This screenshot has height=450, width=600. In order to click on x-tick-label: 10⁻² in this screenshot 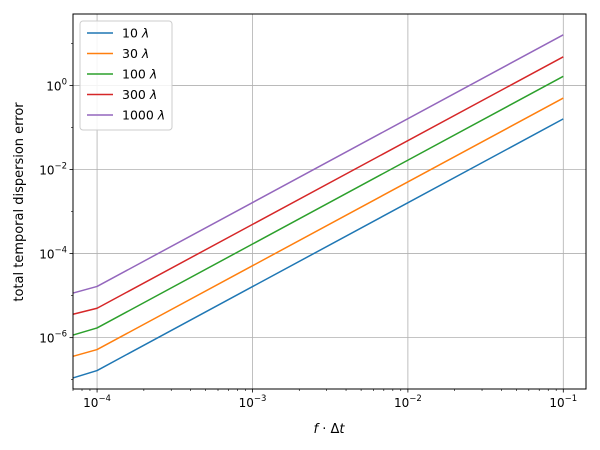, I will do `click(408, 402)`.